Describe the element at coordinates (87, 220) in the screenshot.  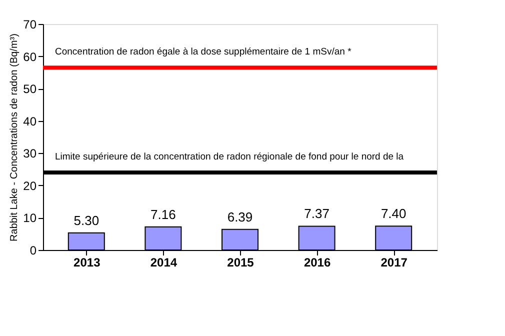
I see `data-label: 5.30` at that location.